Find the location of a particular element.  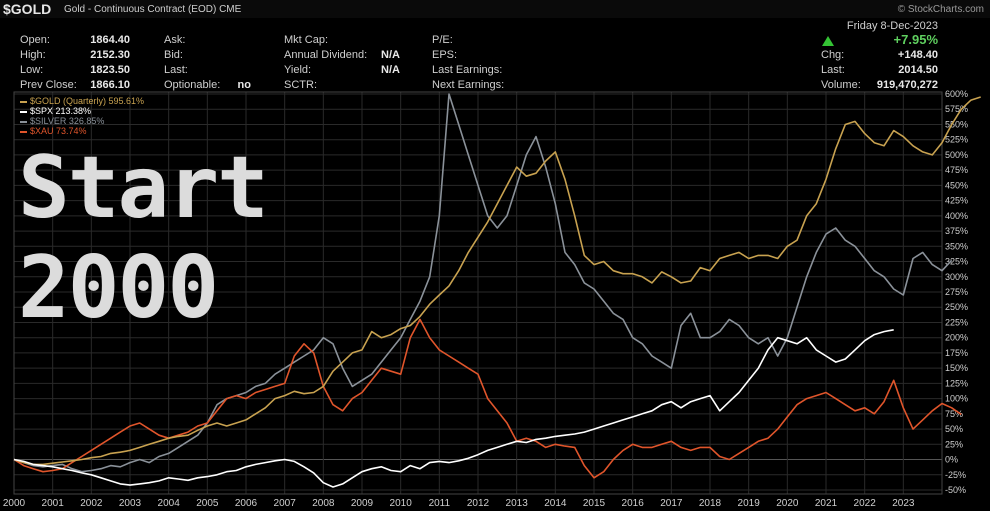

last2-value: 2014.50 is located at coordinates (918, 70).